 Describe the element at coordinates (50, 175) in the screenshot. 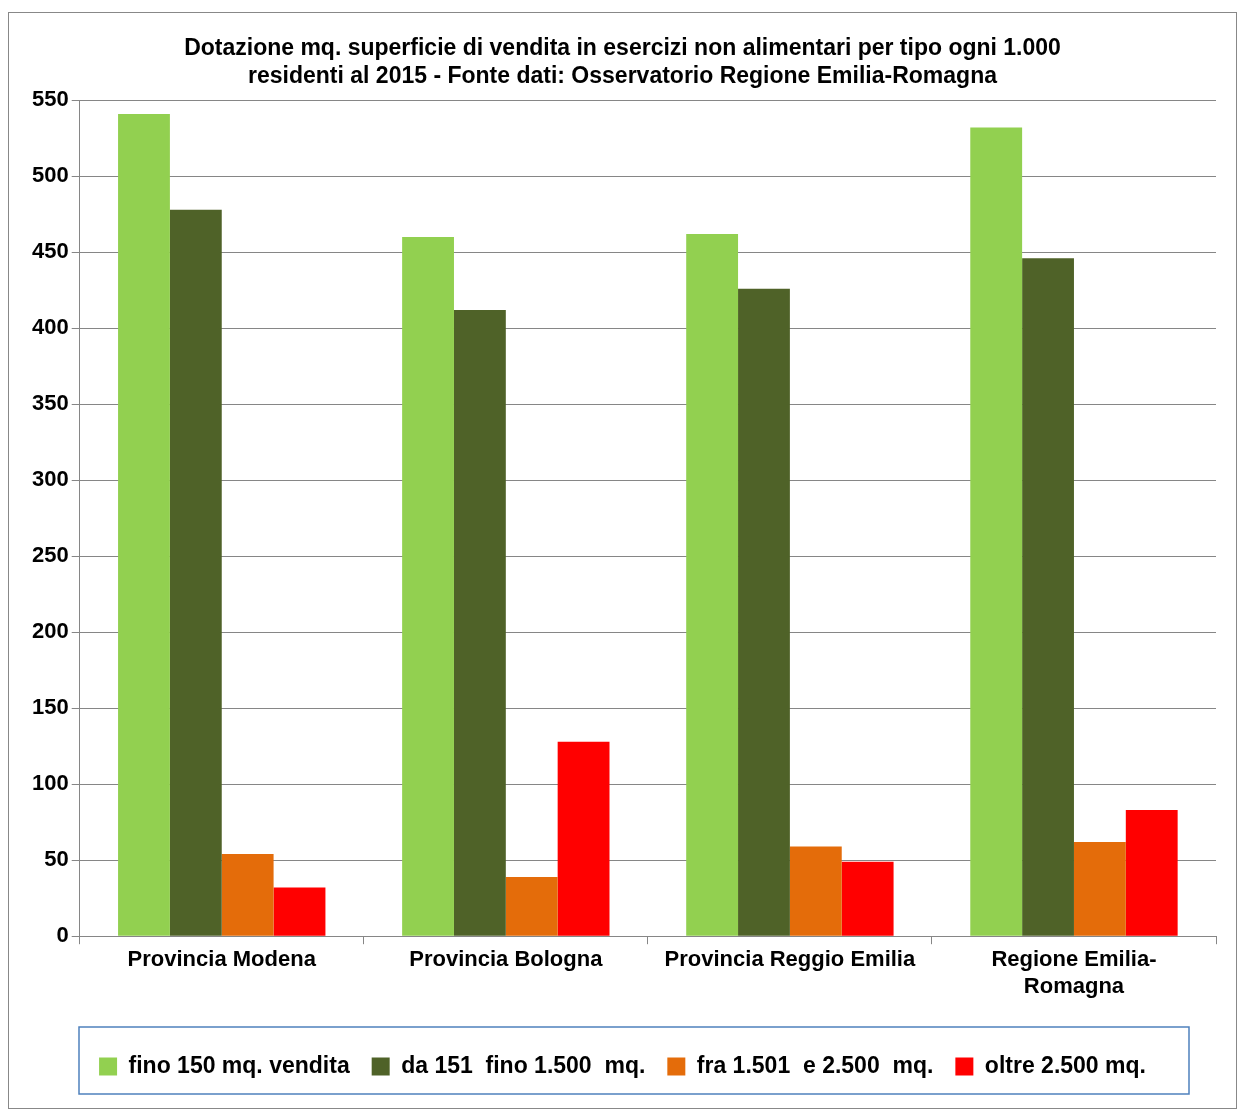

I see `y-tick-label: 500` at that location.